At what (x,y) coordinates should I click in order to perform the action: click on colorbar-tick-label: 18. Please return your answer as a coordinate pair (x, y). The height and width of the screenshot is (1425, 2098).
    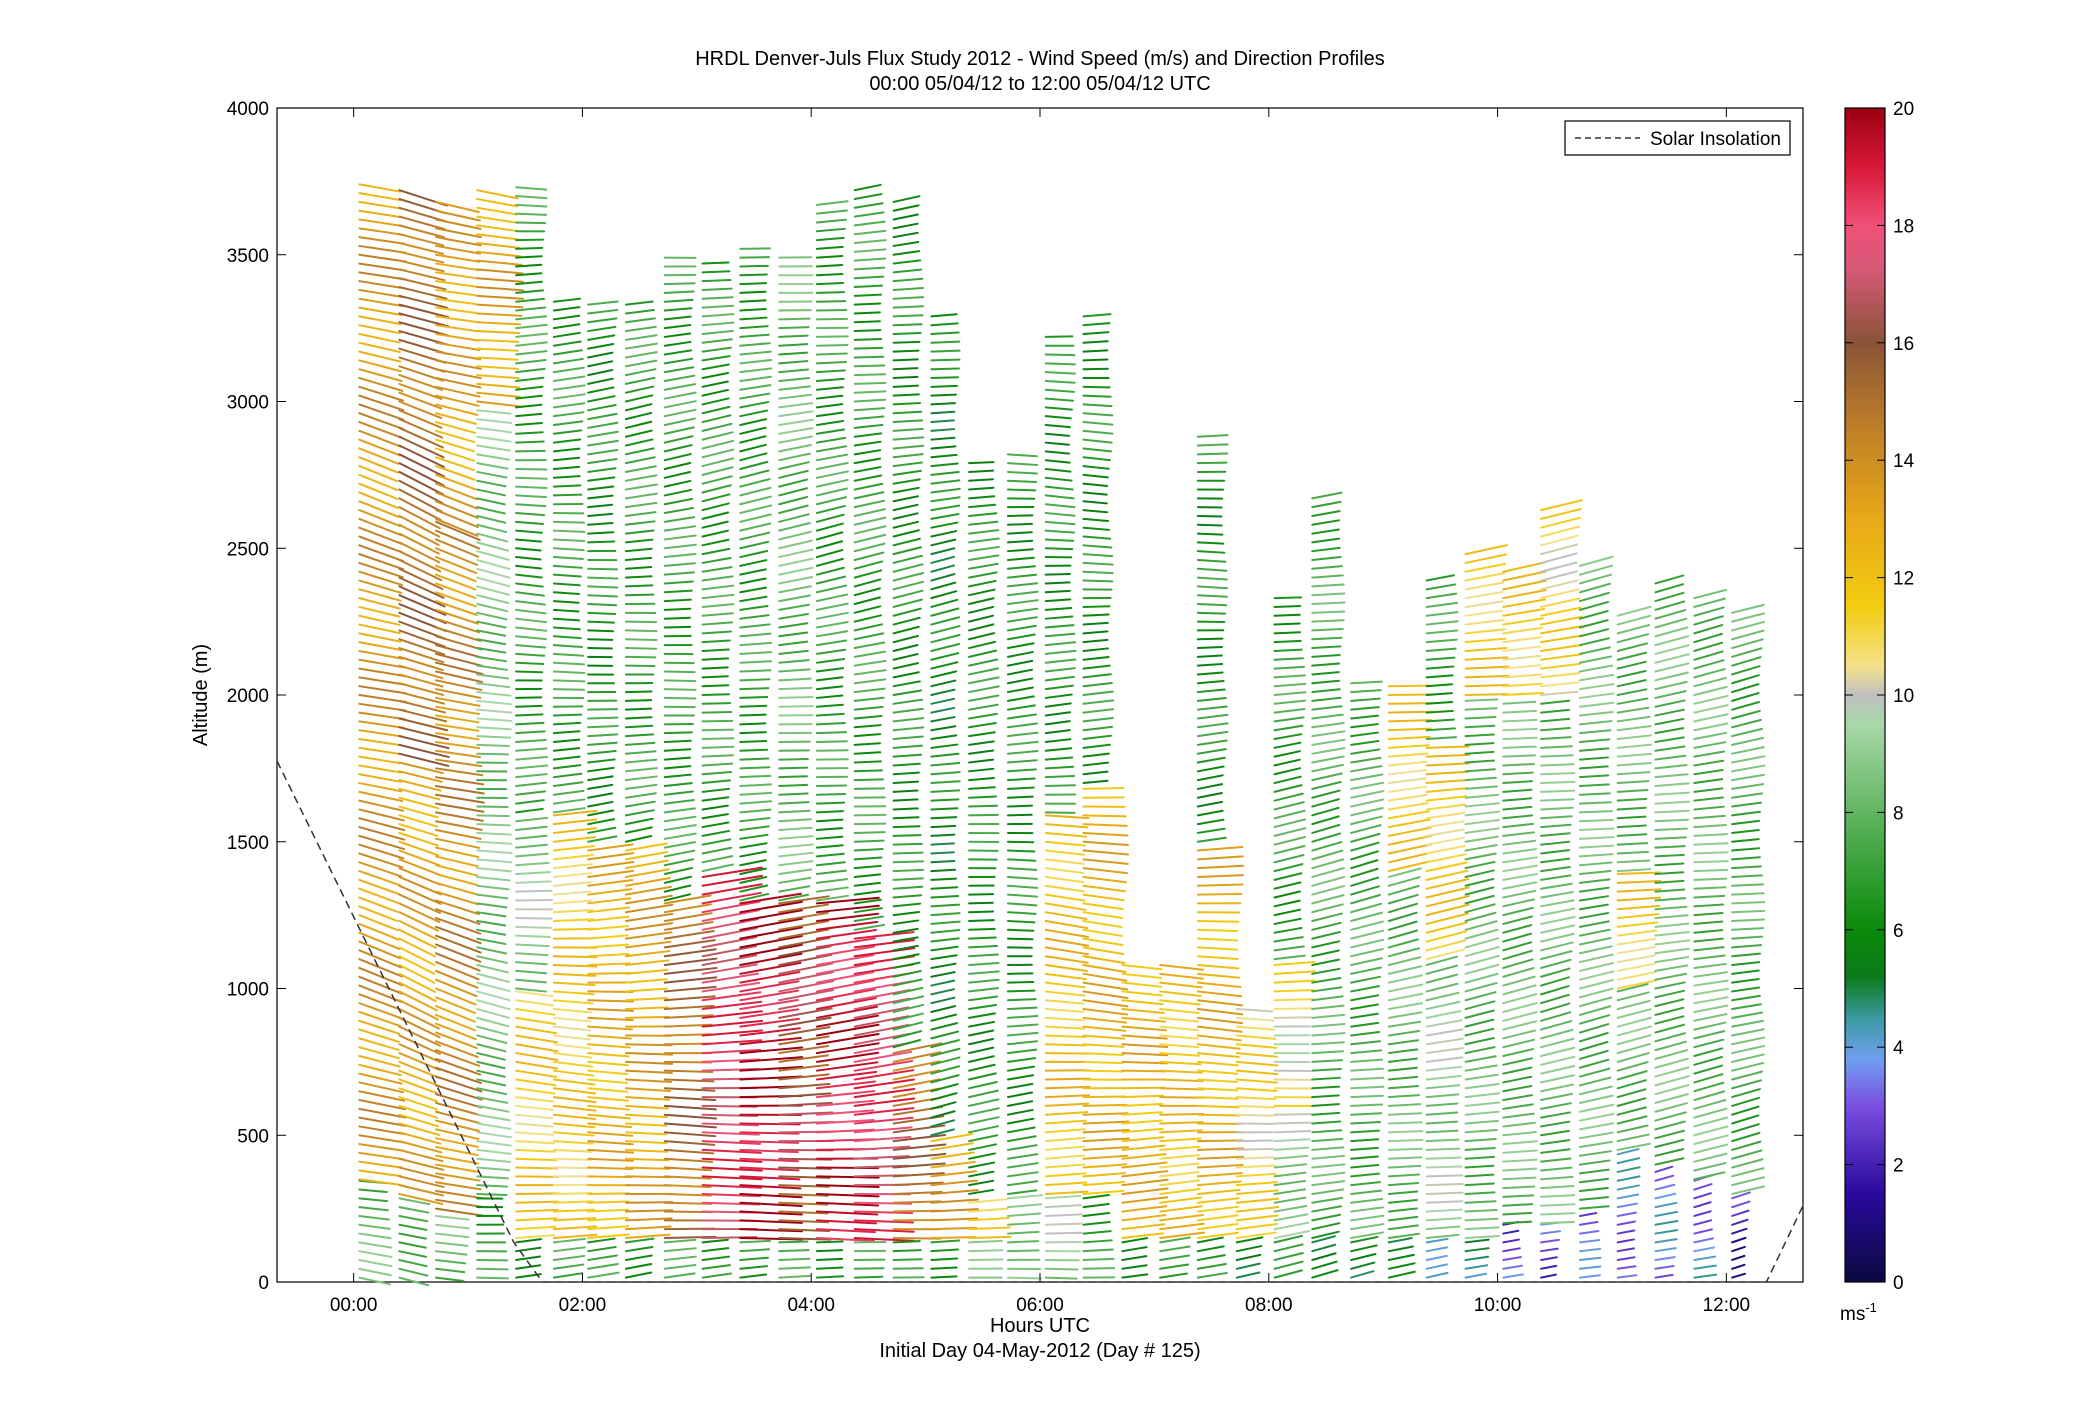
    Looking at the image, I should click on (1903, 226).